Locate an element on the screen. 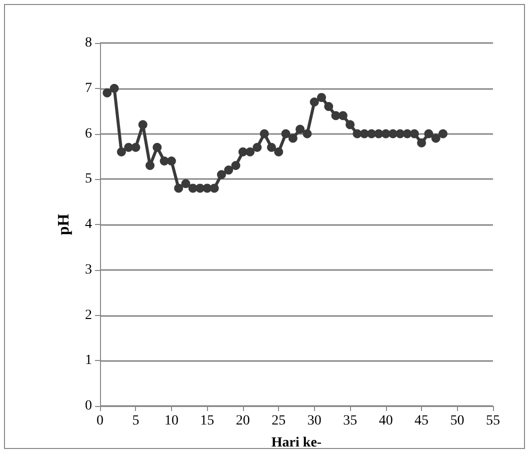  x-tick-label: 20 is located at coordinates (243, 421).